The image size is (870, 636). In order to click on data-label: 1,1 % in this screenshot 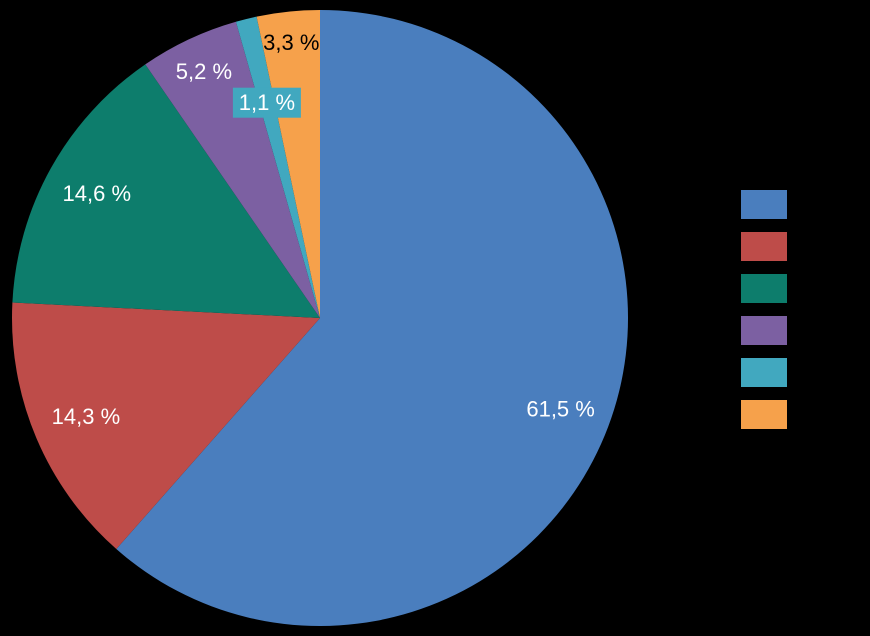, I will do `click(267, 102)`.